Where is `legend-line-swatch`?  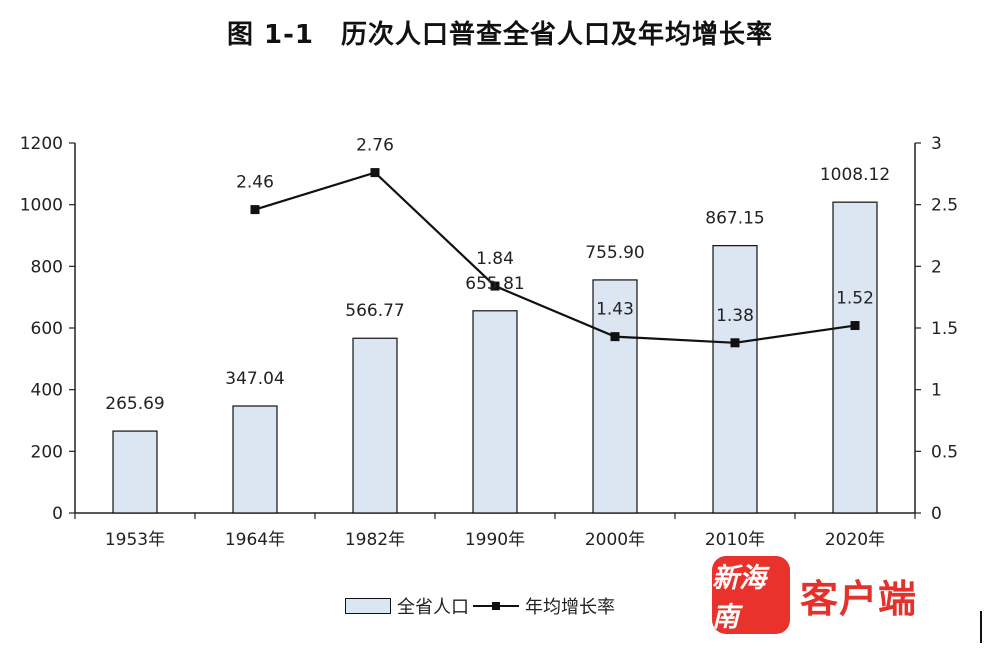
legend-line-swatch is located at coordinates (496, 606).